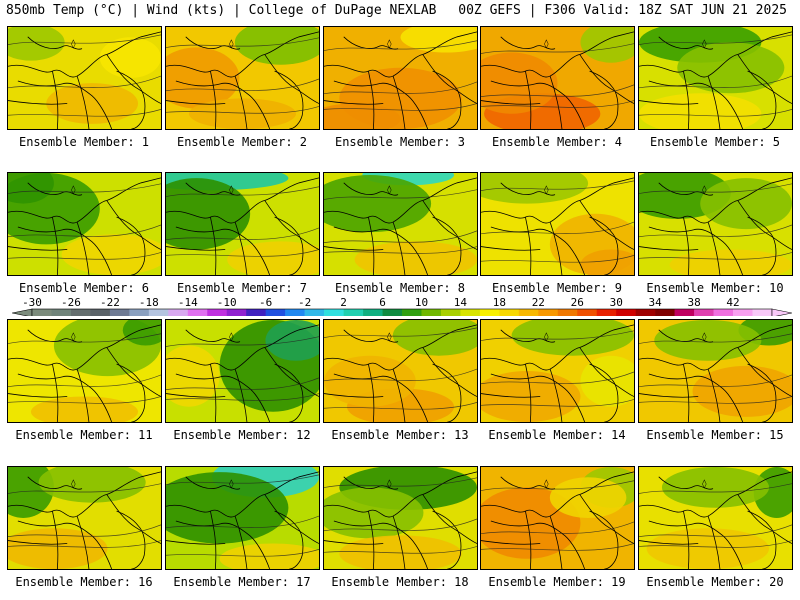 The image size is (800, 600). I want to click on colorbar-tick-label: 6, so click(382, 302).